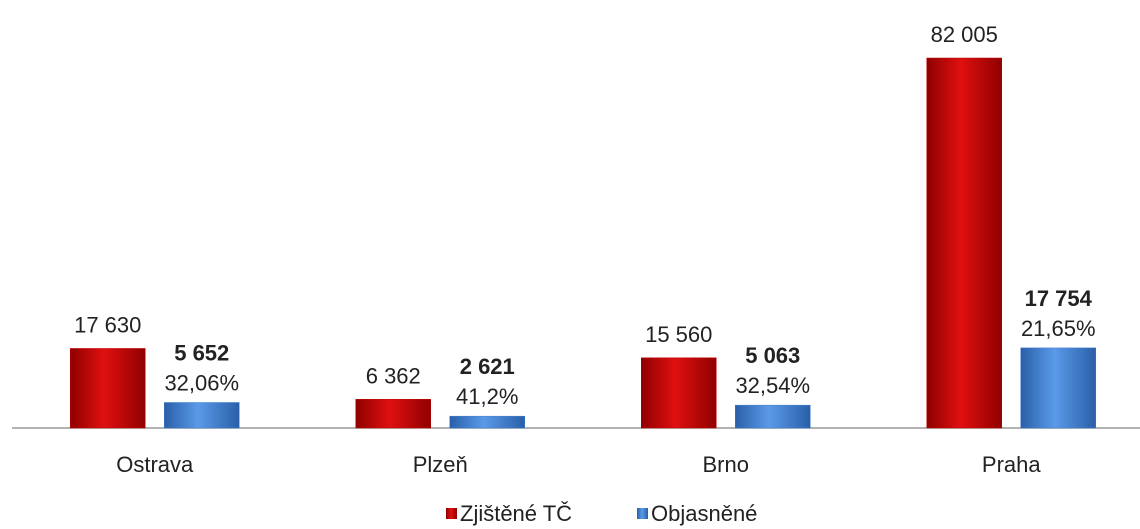 The width and height of the screenshot is (1140, 529). What do you see at coordinates (440, 464) in the screenshot?
I see `x-tick-label: Plzeň` at bounding box center [440, 464].